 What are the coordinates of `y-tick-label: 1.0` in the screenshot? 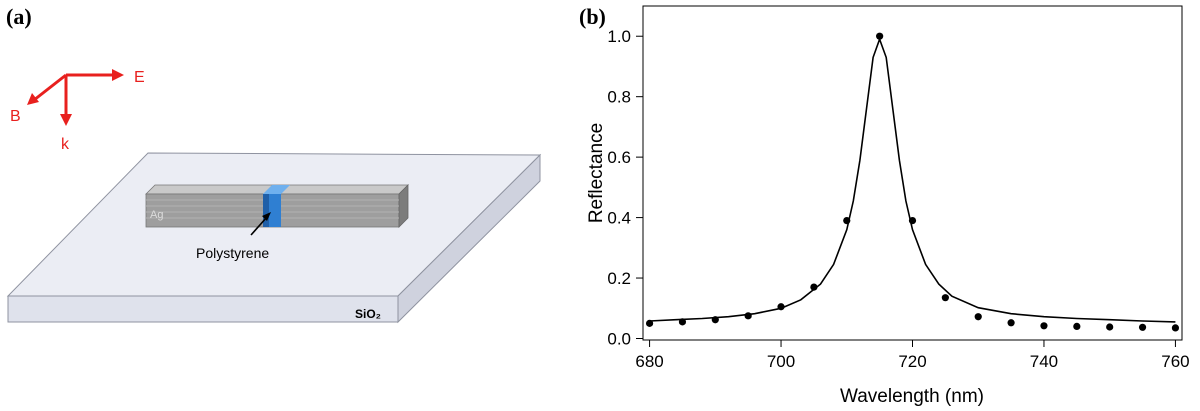 It's located at (619, 36).